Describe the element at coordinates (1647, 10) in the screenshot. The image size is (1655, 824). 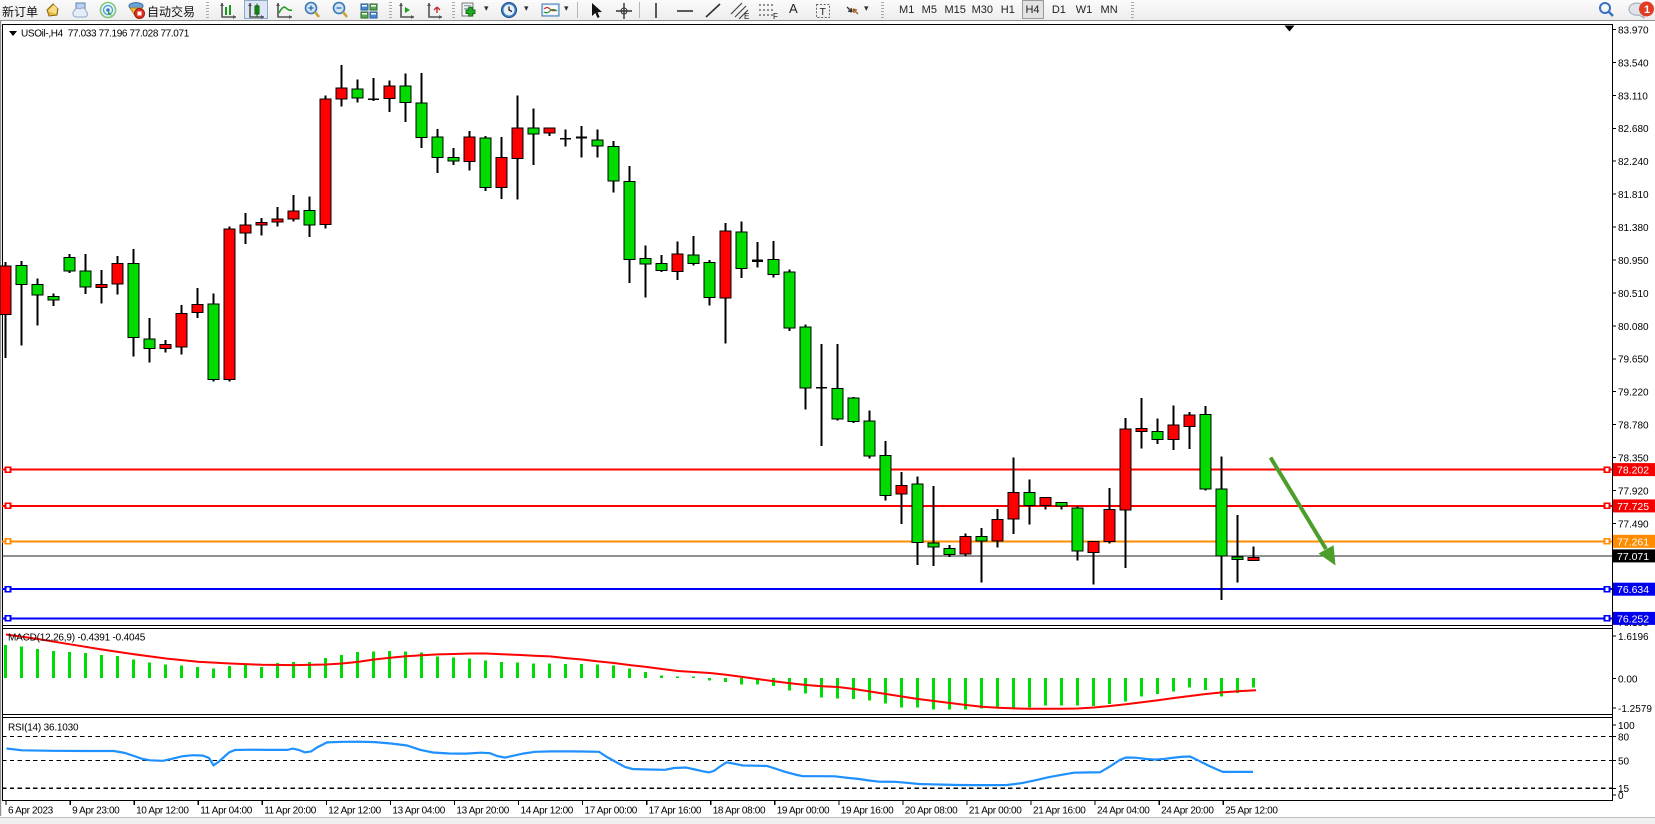
I see `svg-text: 1` at that location.